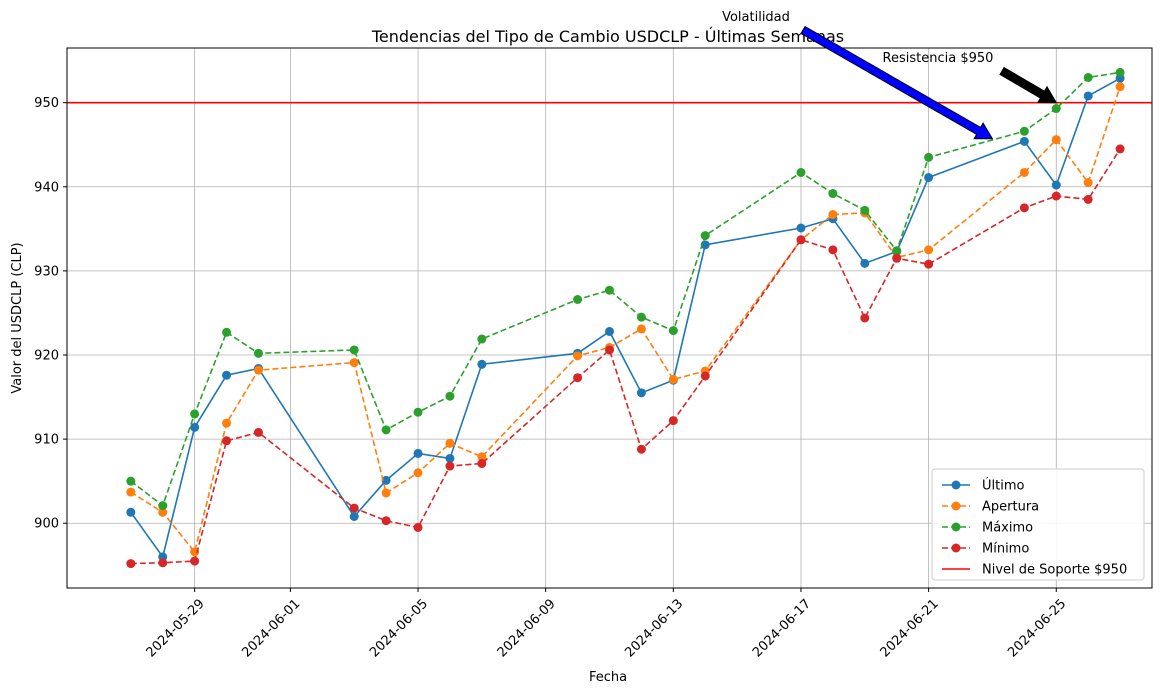  I want to click on y-tick-label: 950, so click(46, 103).